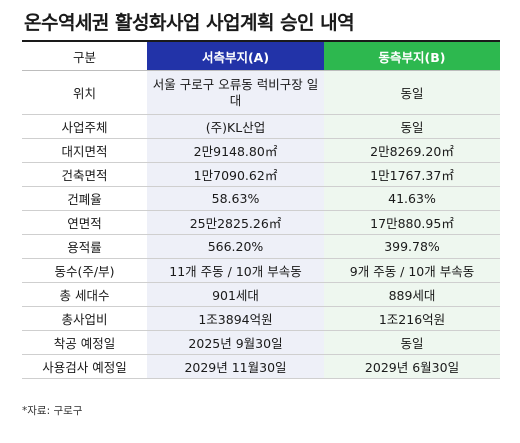 The height and width of the screenshot is (443, 520). I want to click on row-label: 용적률, so click(84, 246).